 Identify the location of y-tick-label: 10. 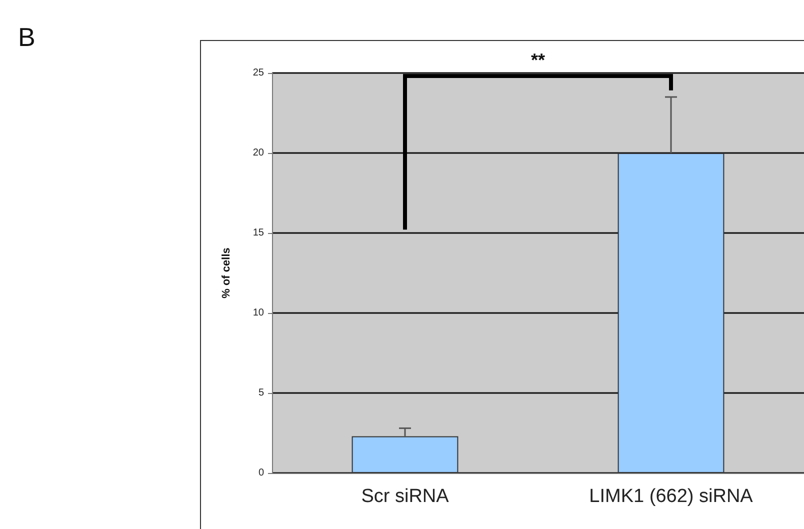
(258, 313).